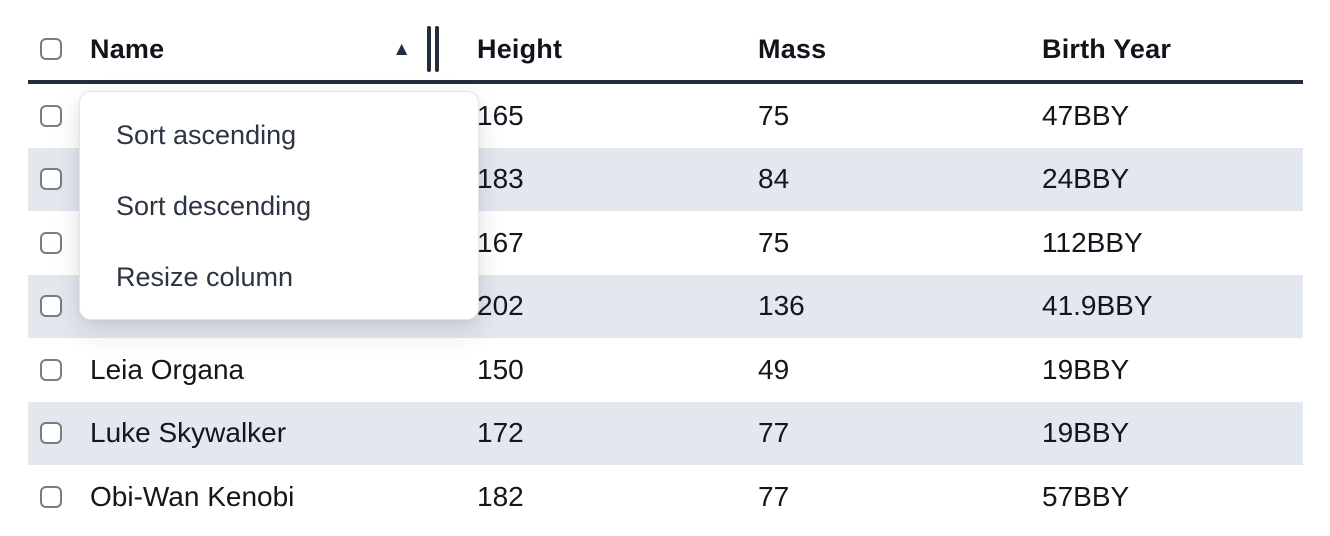  What do you see at coordinates (500, 369) in the screenshot?
I see `cell-height: 150` at bounding box center [500, 369].